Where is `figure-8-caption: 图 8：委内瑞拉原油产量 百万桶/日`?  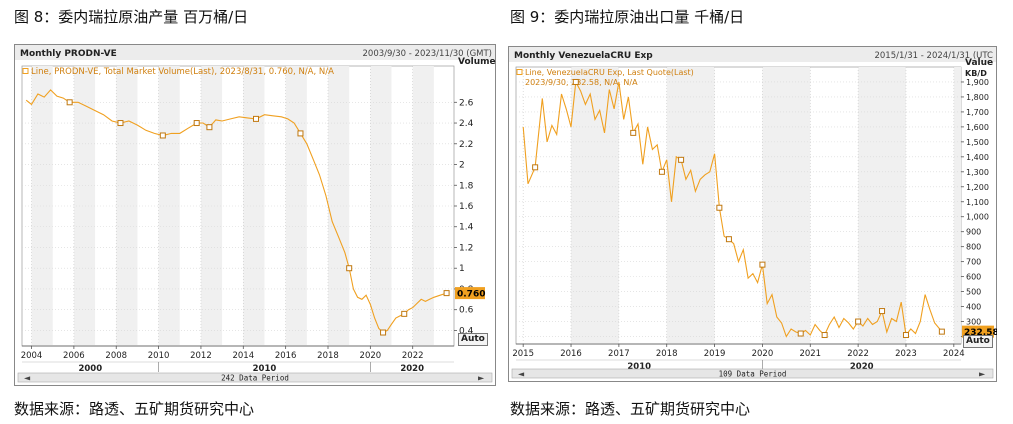 figure-8-caption: 图 8：委内瑞拉原油产量 百万桶/日 is located at coordinates (131, 17).